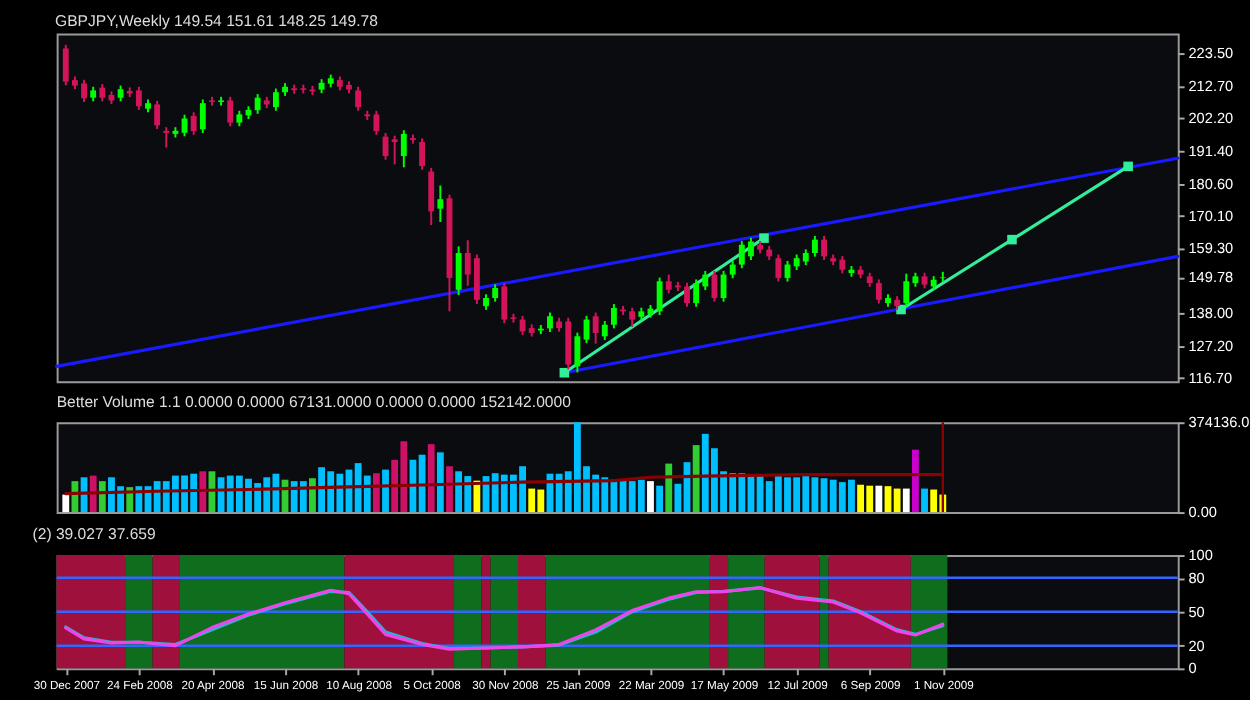 The height and width of the screenshot is (726, 1250). I want to click on chart-title: (2) 39.027 37.659, so click(94, 534).